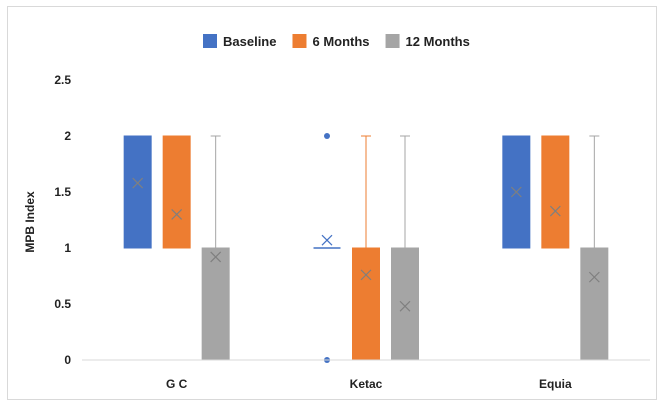 Image resolution: width=659 pixels, height=403 pixels. Describe the element at coordinates (62, 80) in the screenshot. I see `y-tick-label: 2.5` at that location.